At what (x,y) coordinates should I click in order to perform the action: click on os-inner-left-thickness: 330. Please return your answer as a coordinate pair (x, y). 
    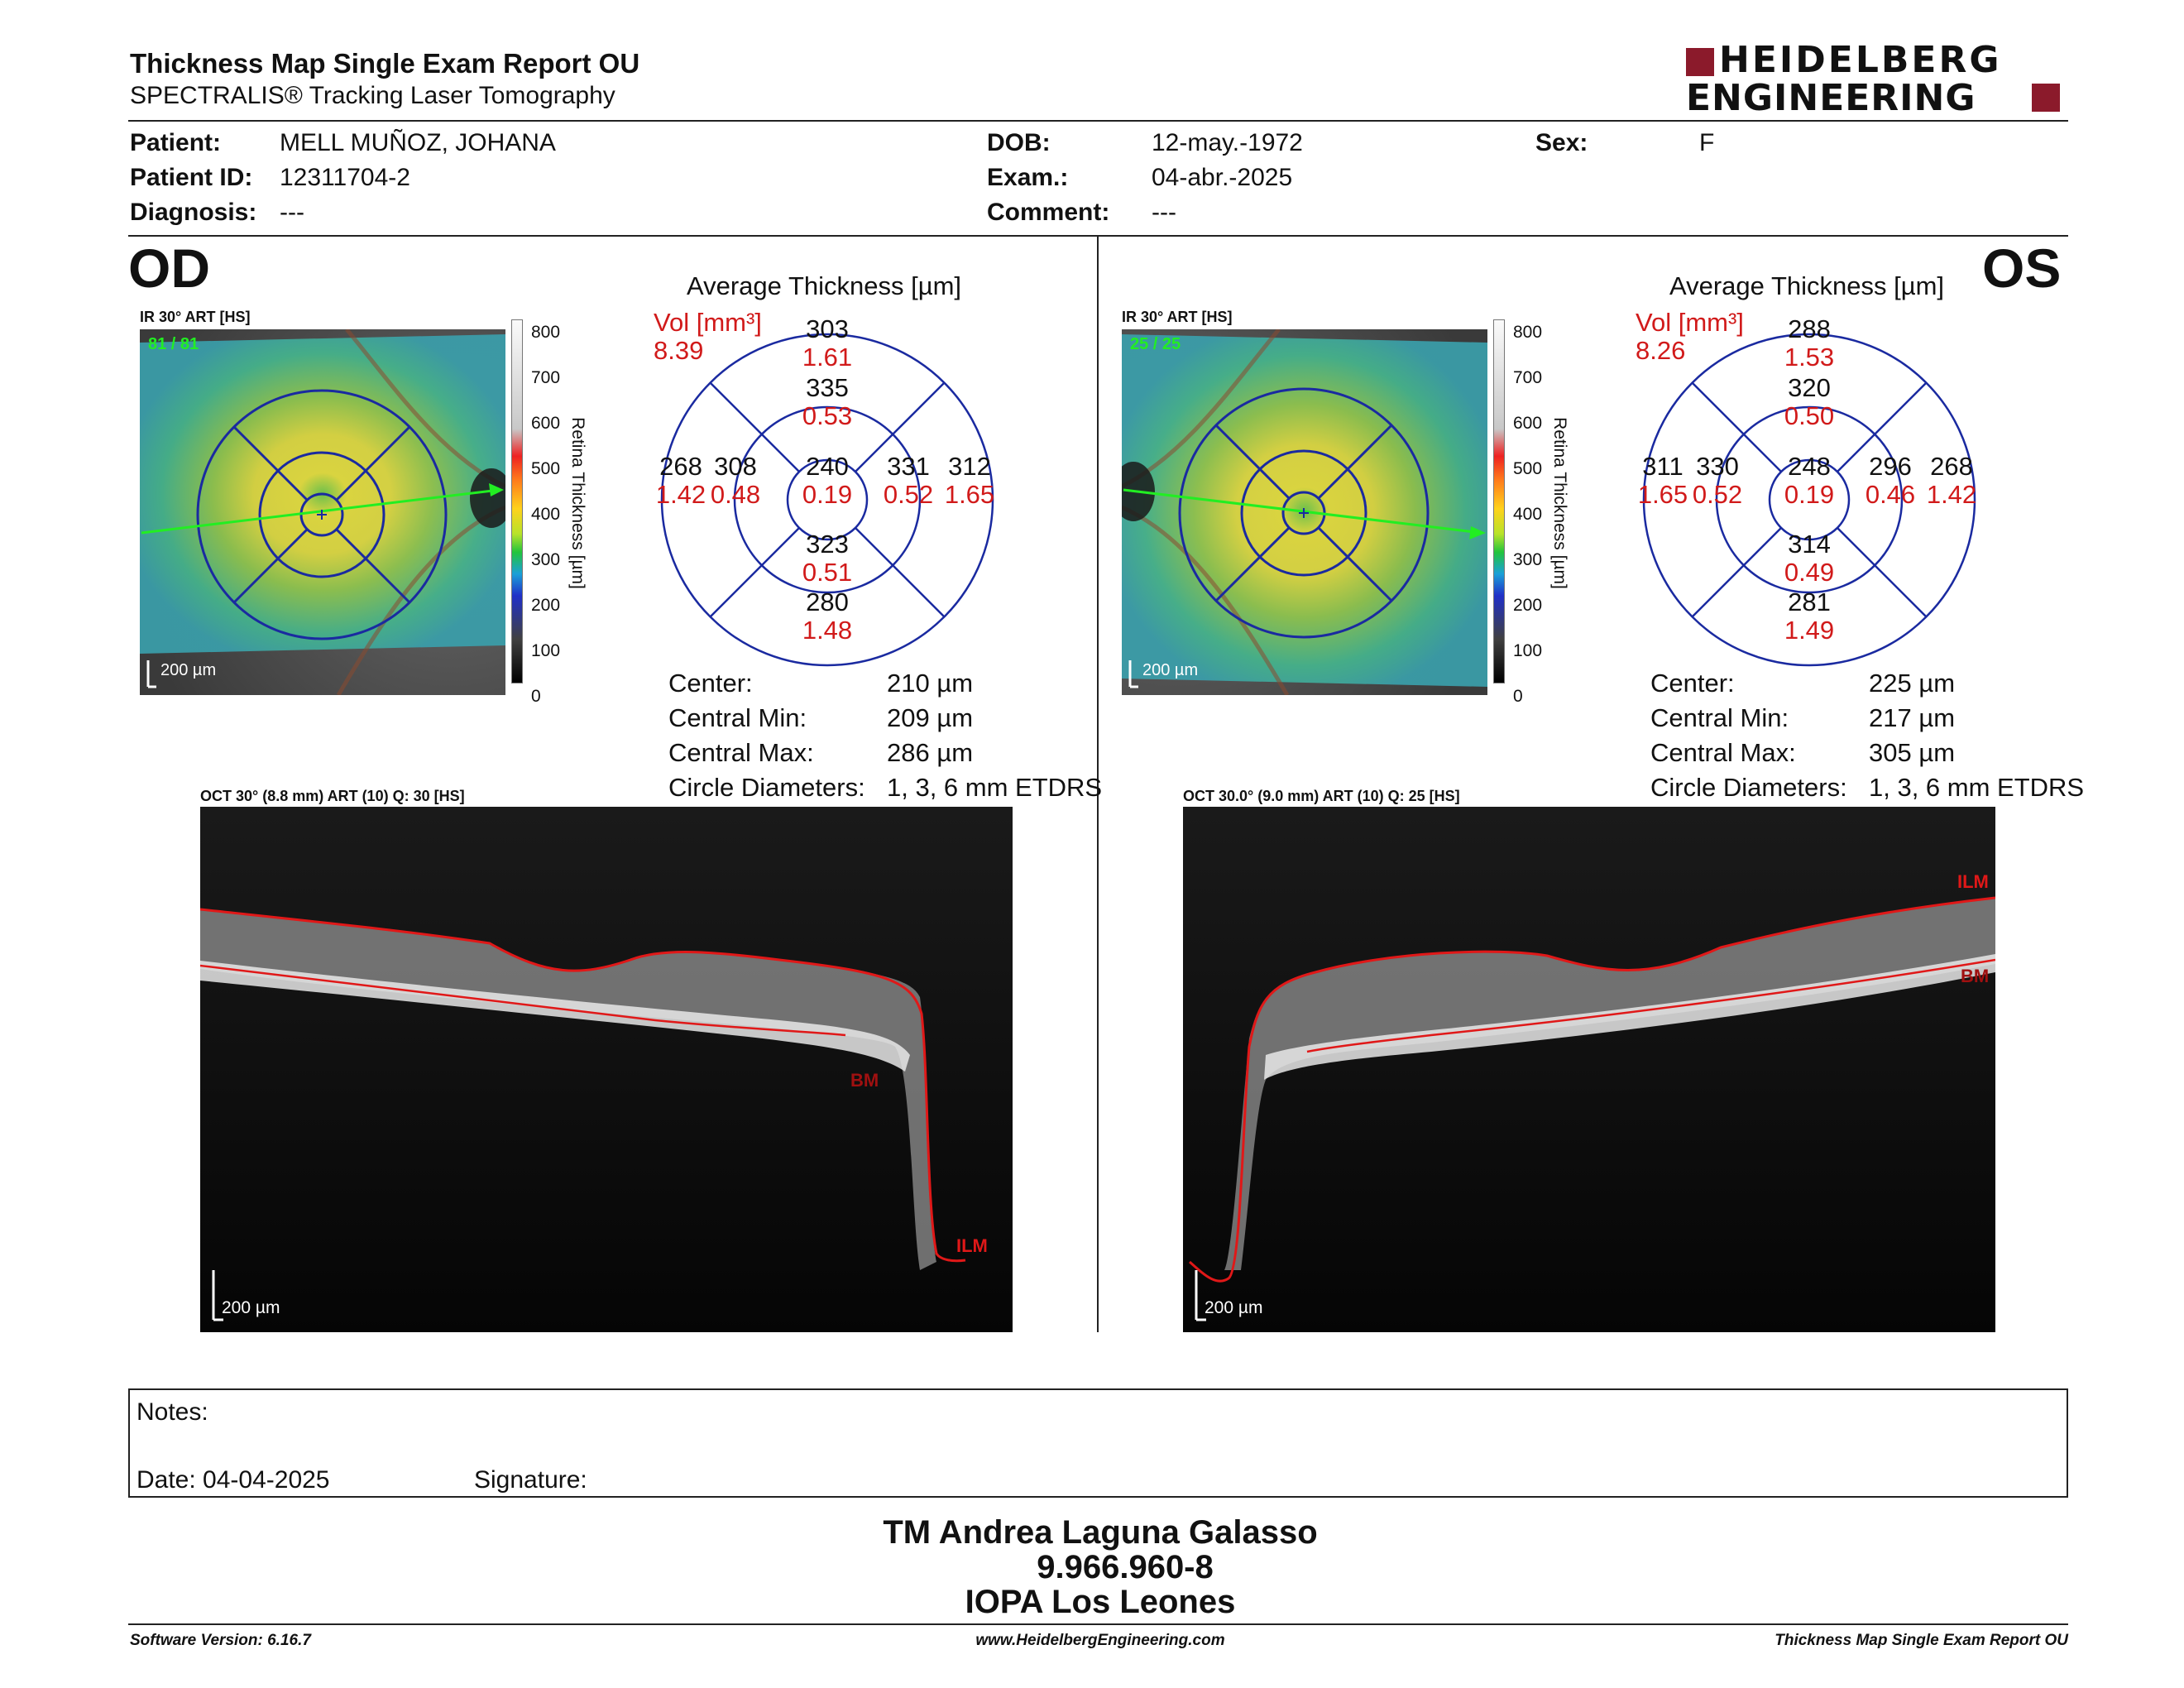
    Looking at the image, I should click on (1717, 466).